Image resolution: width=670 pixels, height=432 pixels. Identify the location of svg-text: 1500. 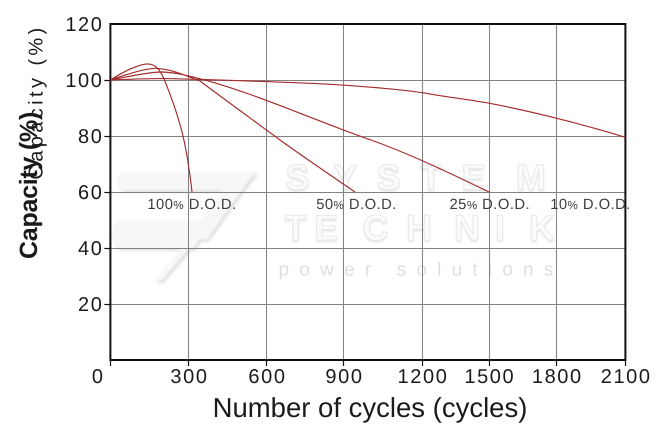
(489, 377).